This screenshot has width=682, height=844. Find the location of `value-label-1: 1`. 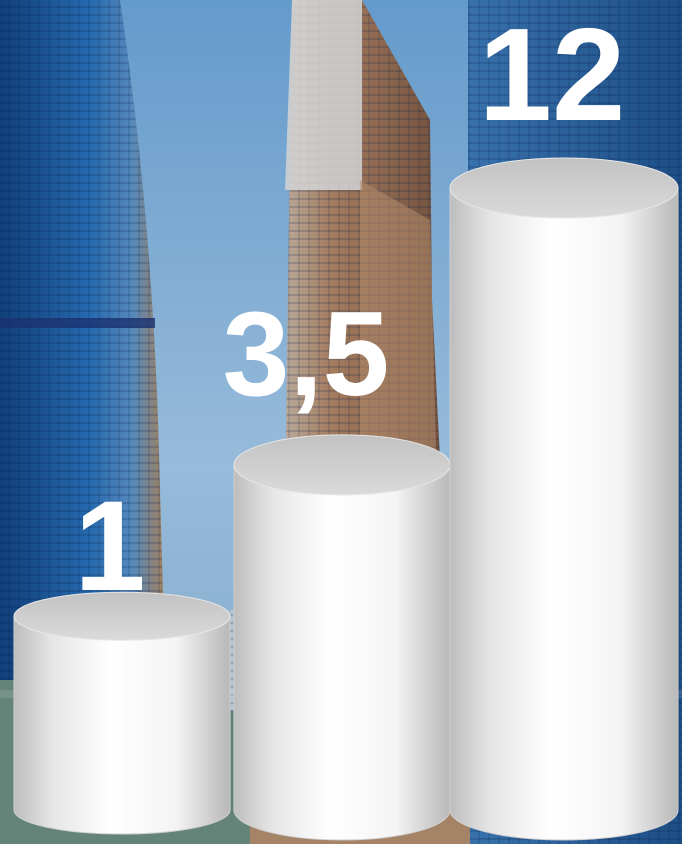

value-label-1: 1 is located at coordinates (109, 546).